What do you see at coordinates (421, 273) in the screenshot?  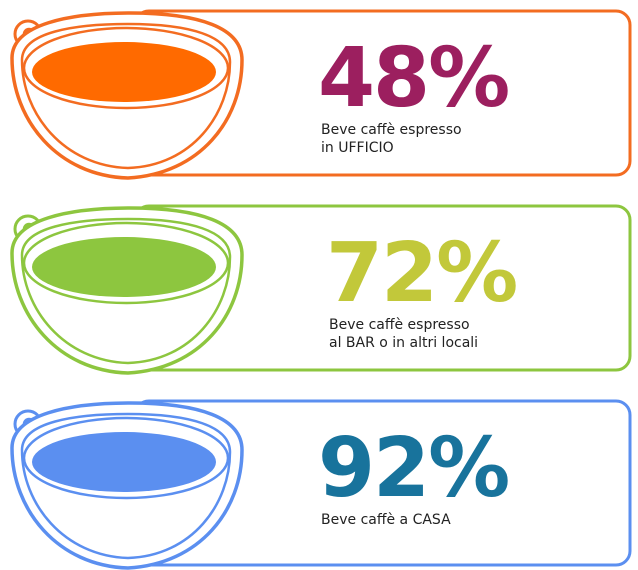 I see `percentage: 72%` at bounding box center [421, 273].